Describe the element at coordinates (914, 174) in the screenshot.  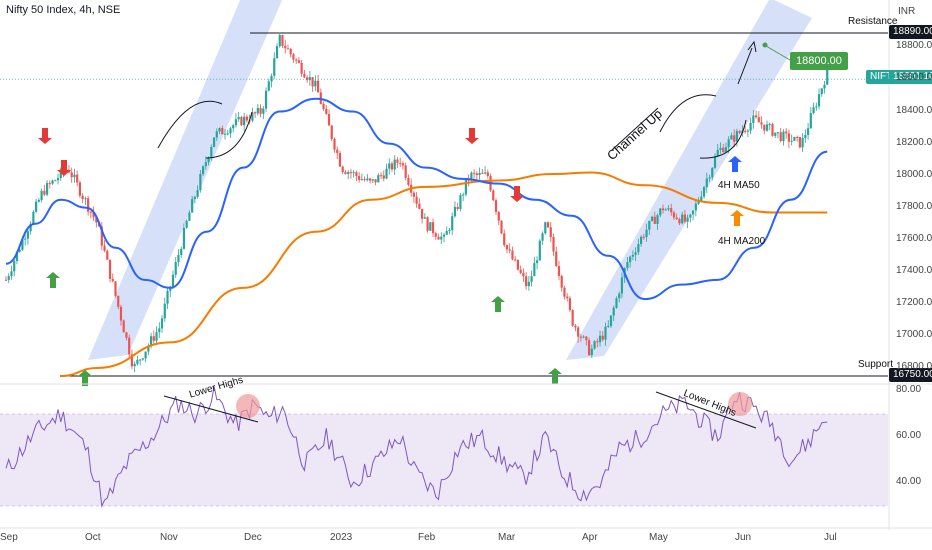
I see `price-tick-label: 18000.00` at that location.